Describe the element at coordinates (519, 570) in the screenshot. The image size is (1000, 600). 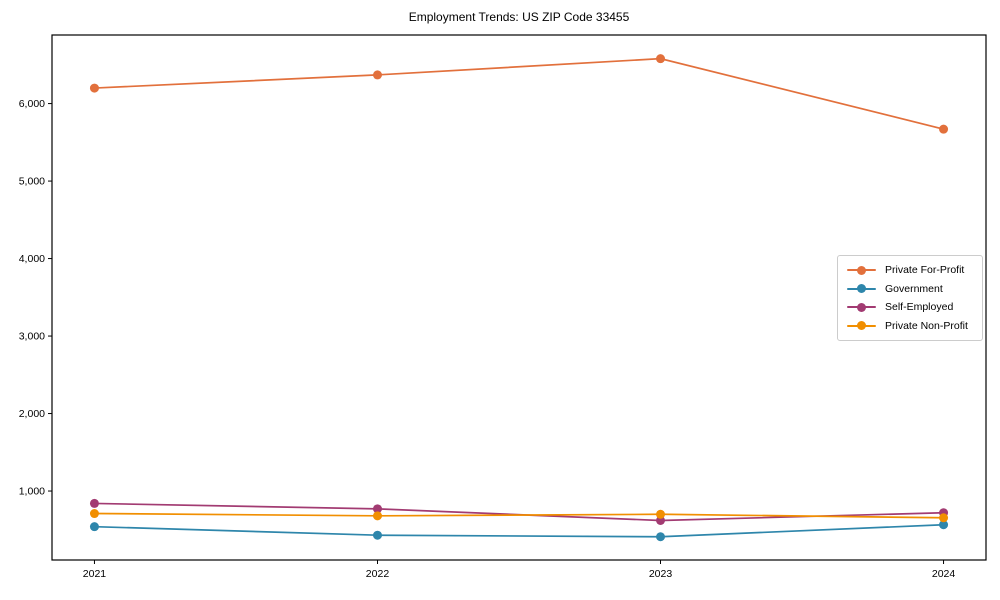
I see `x-axis: 2021 2022 2023 2024` at that location.